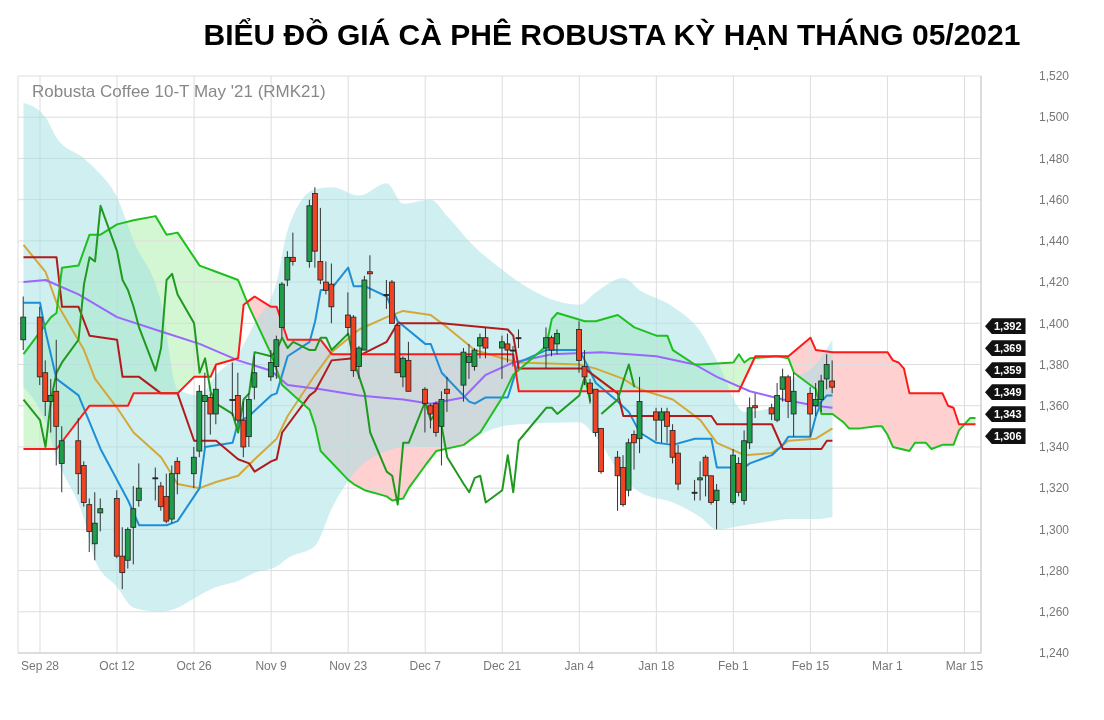 This screenshot has width=1104, height=720. I want to click on x-tick-label: Dec 21, so click(502, 665).